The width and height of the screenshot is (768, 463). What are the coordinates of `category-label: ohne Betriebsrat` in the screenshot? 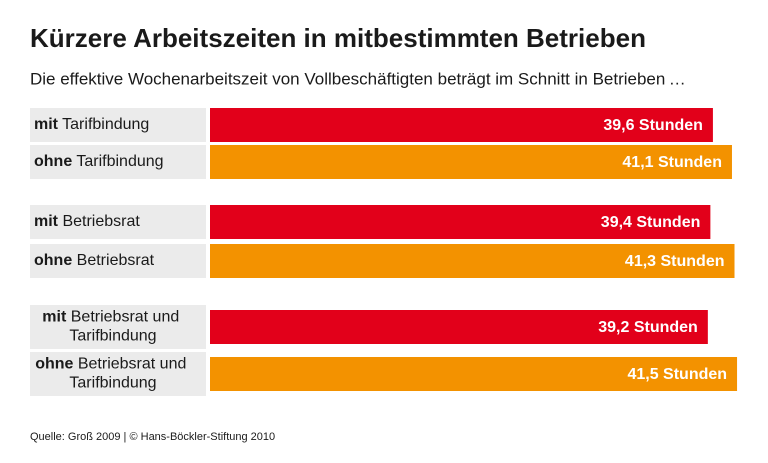 It's located at (94, 260).